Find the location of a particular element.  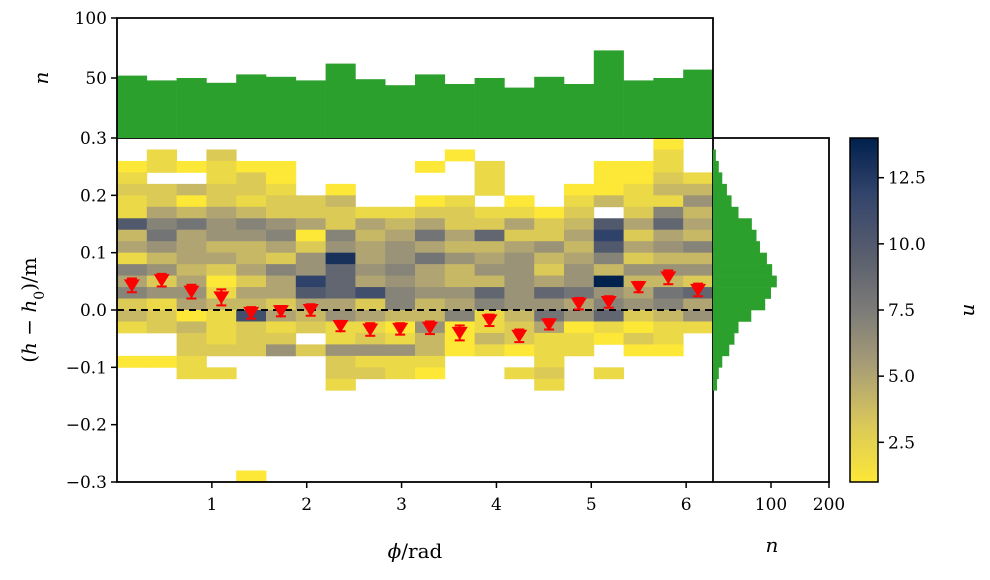

main-x-axis-label: ϕ/rad is located at coordinates (415, 551).